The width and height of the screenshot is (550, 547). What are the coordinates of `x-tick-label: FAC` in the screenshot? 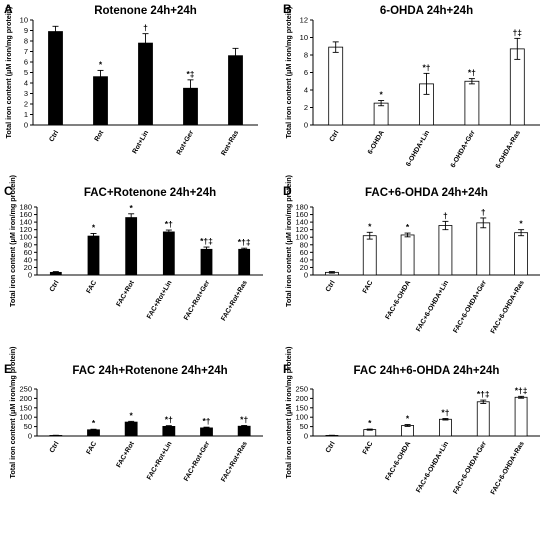 It's located at (368, 447).